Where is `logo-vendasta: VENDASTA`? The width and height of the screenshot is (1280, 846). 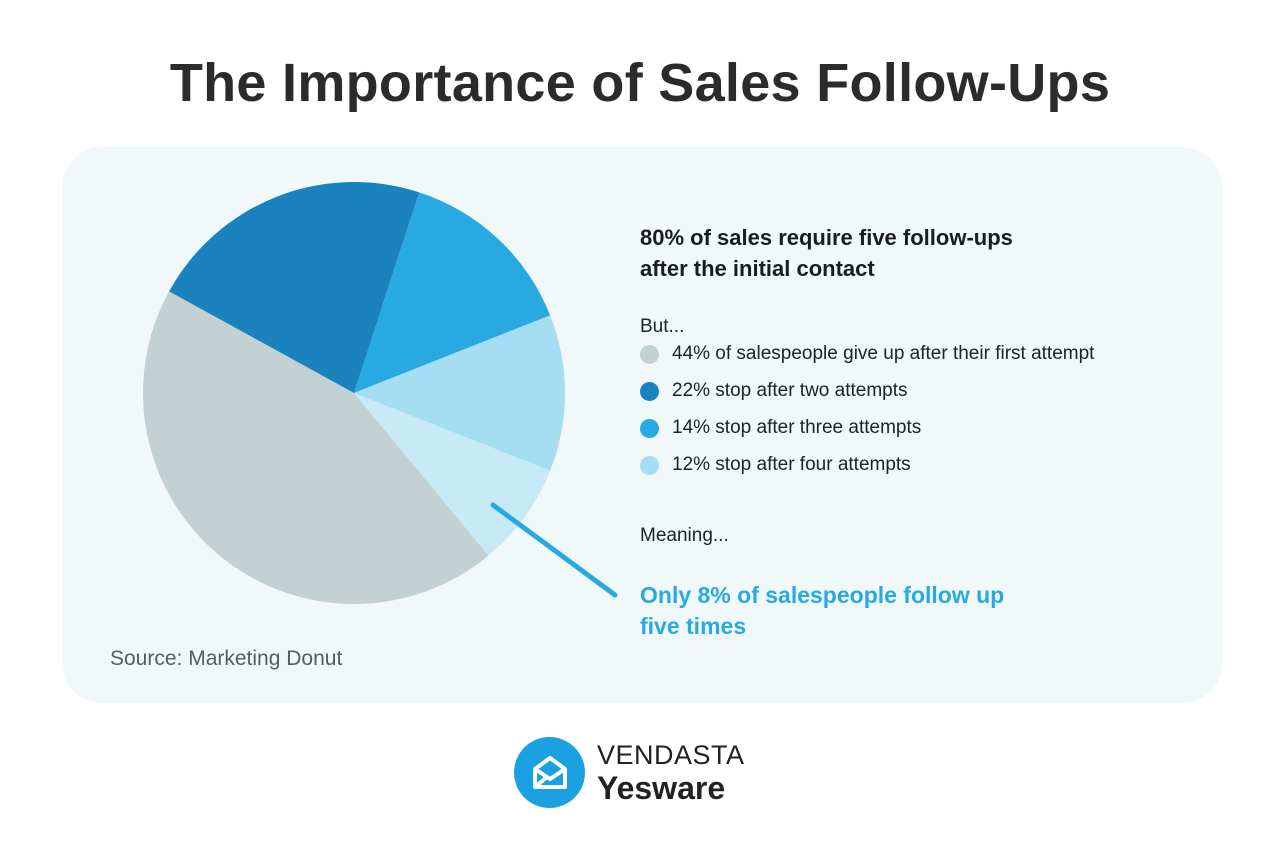 logo-vendasta: VENDASTA is located at coordinates (671, 754).